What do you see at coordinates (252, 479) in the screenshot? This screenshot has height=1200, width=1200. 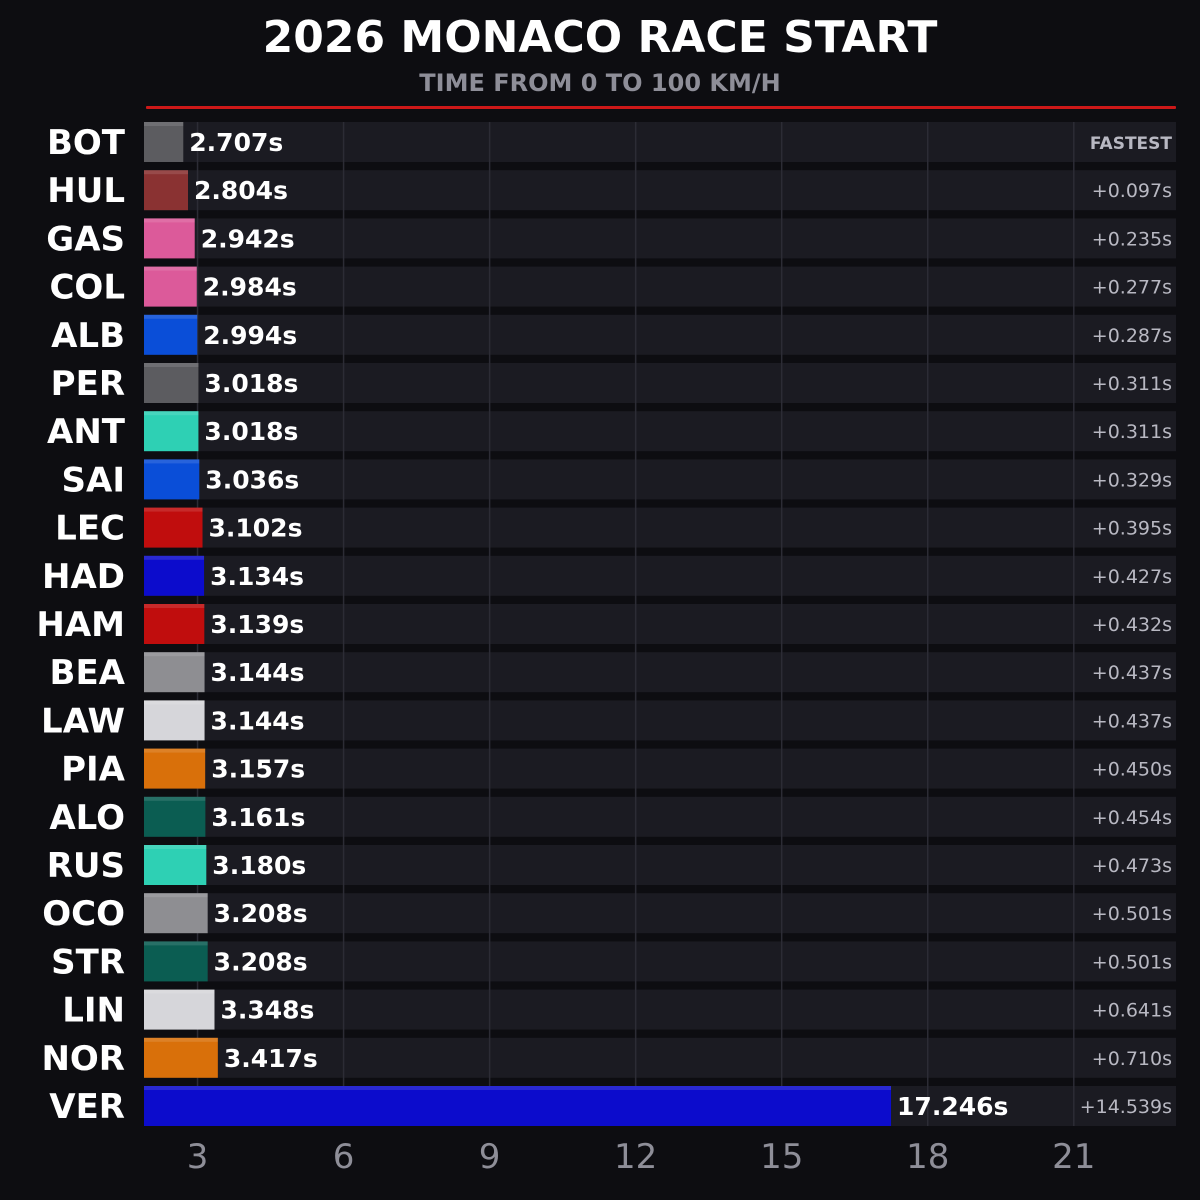 I see `value-label: 3.036s` at bounding box center [252, 479].